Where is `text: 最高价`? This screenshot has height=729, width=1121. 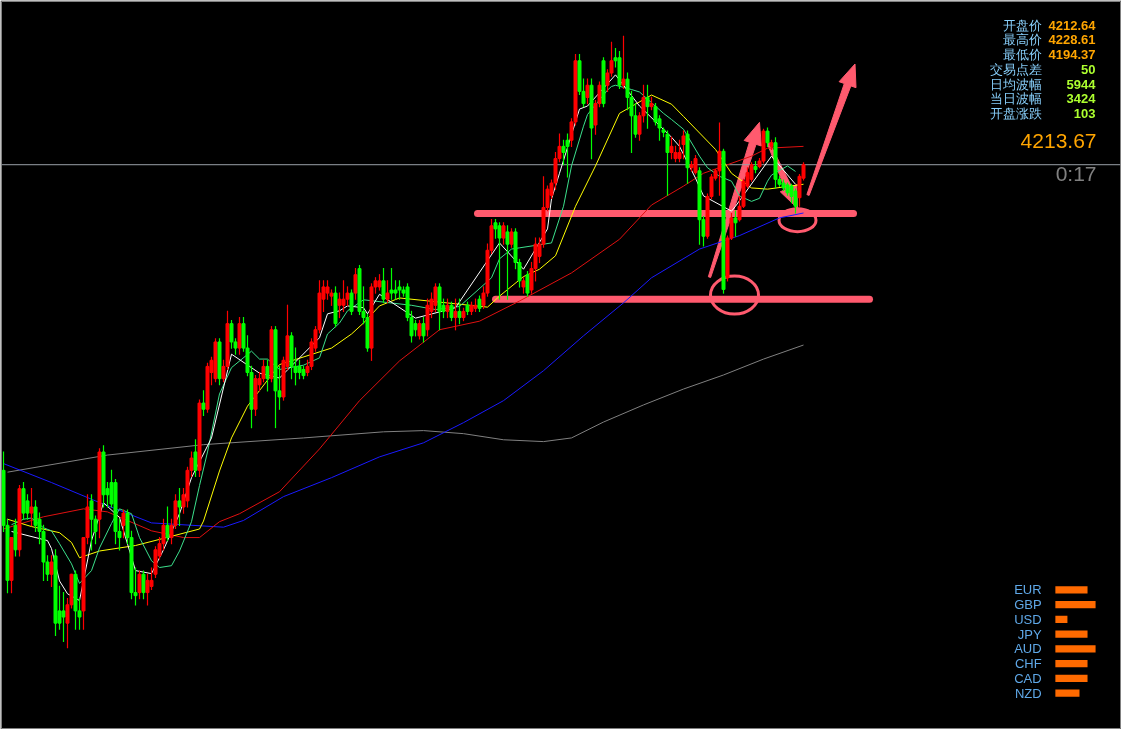 text: 最高价 is located at coordinates (1022, 40).